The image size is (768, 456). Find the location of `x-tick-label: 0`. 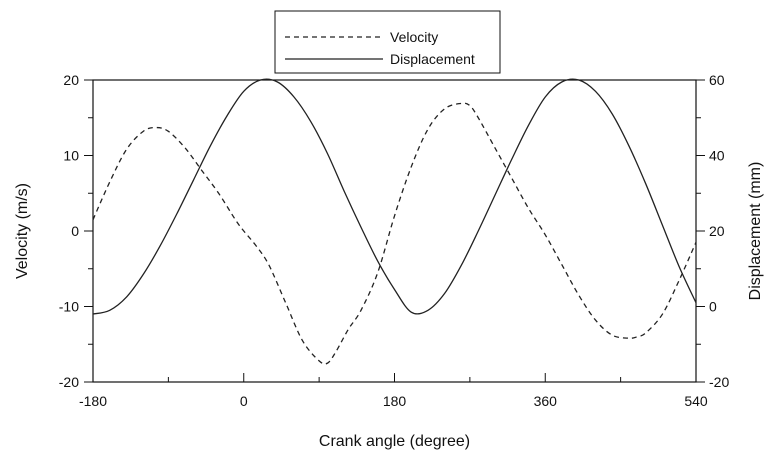

x-tick-label: 0 is located at coordinates (244, 401).